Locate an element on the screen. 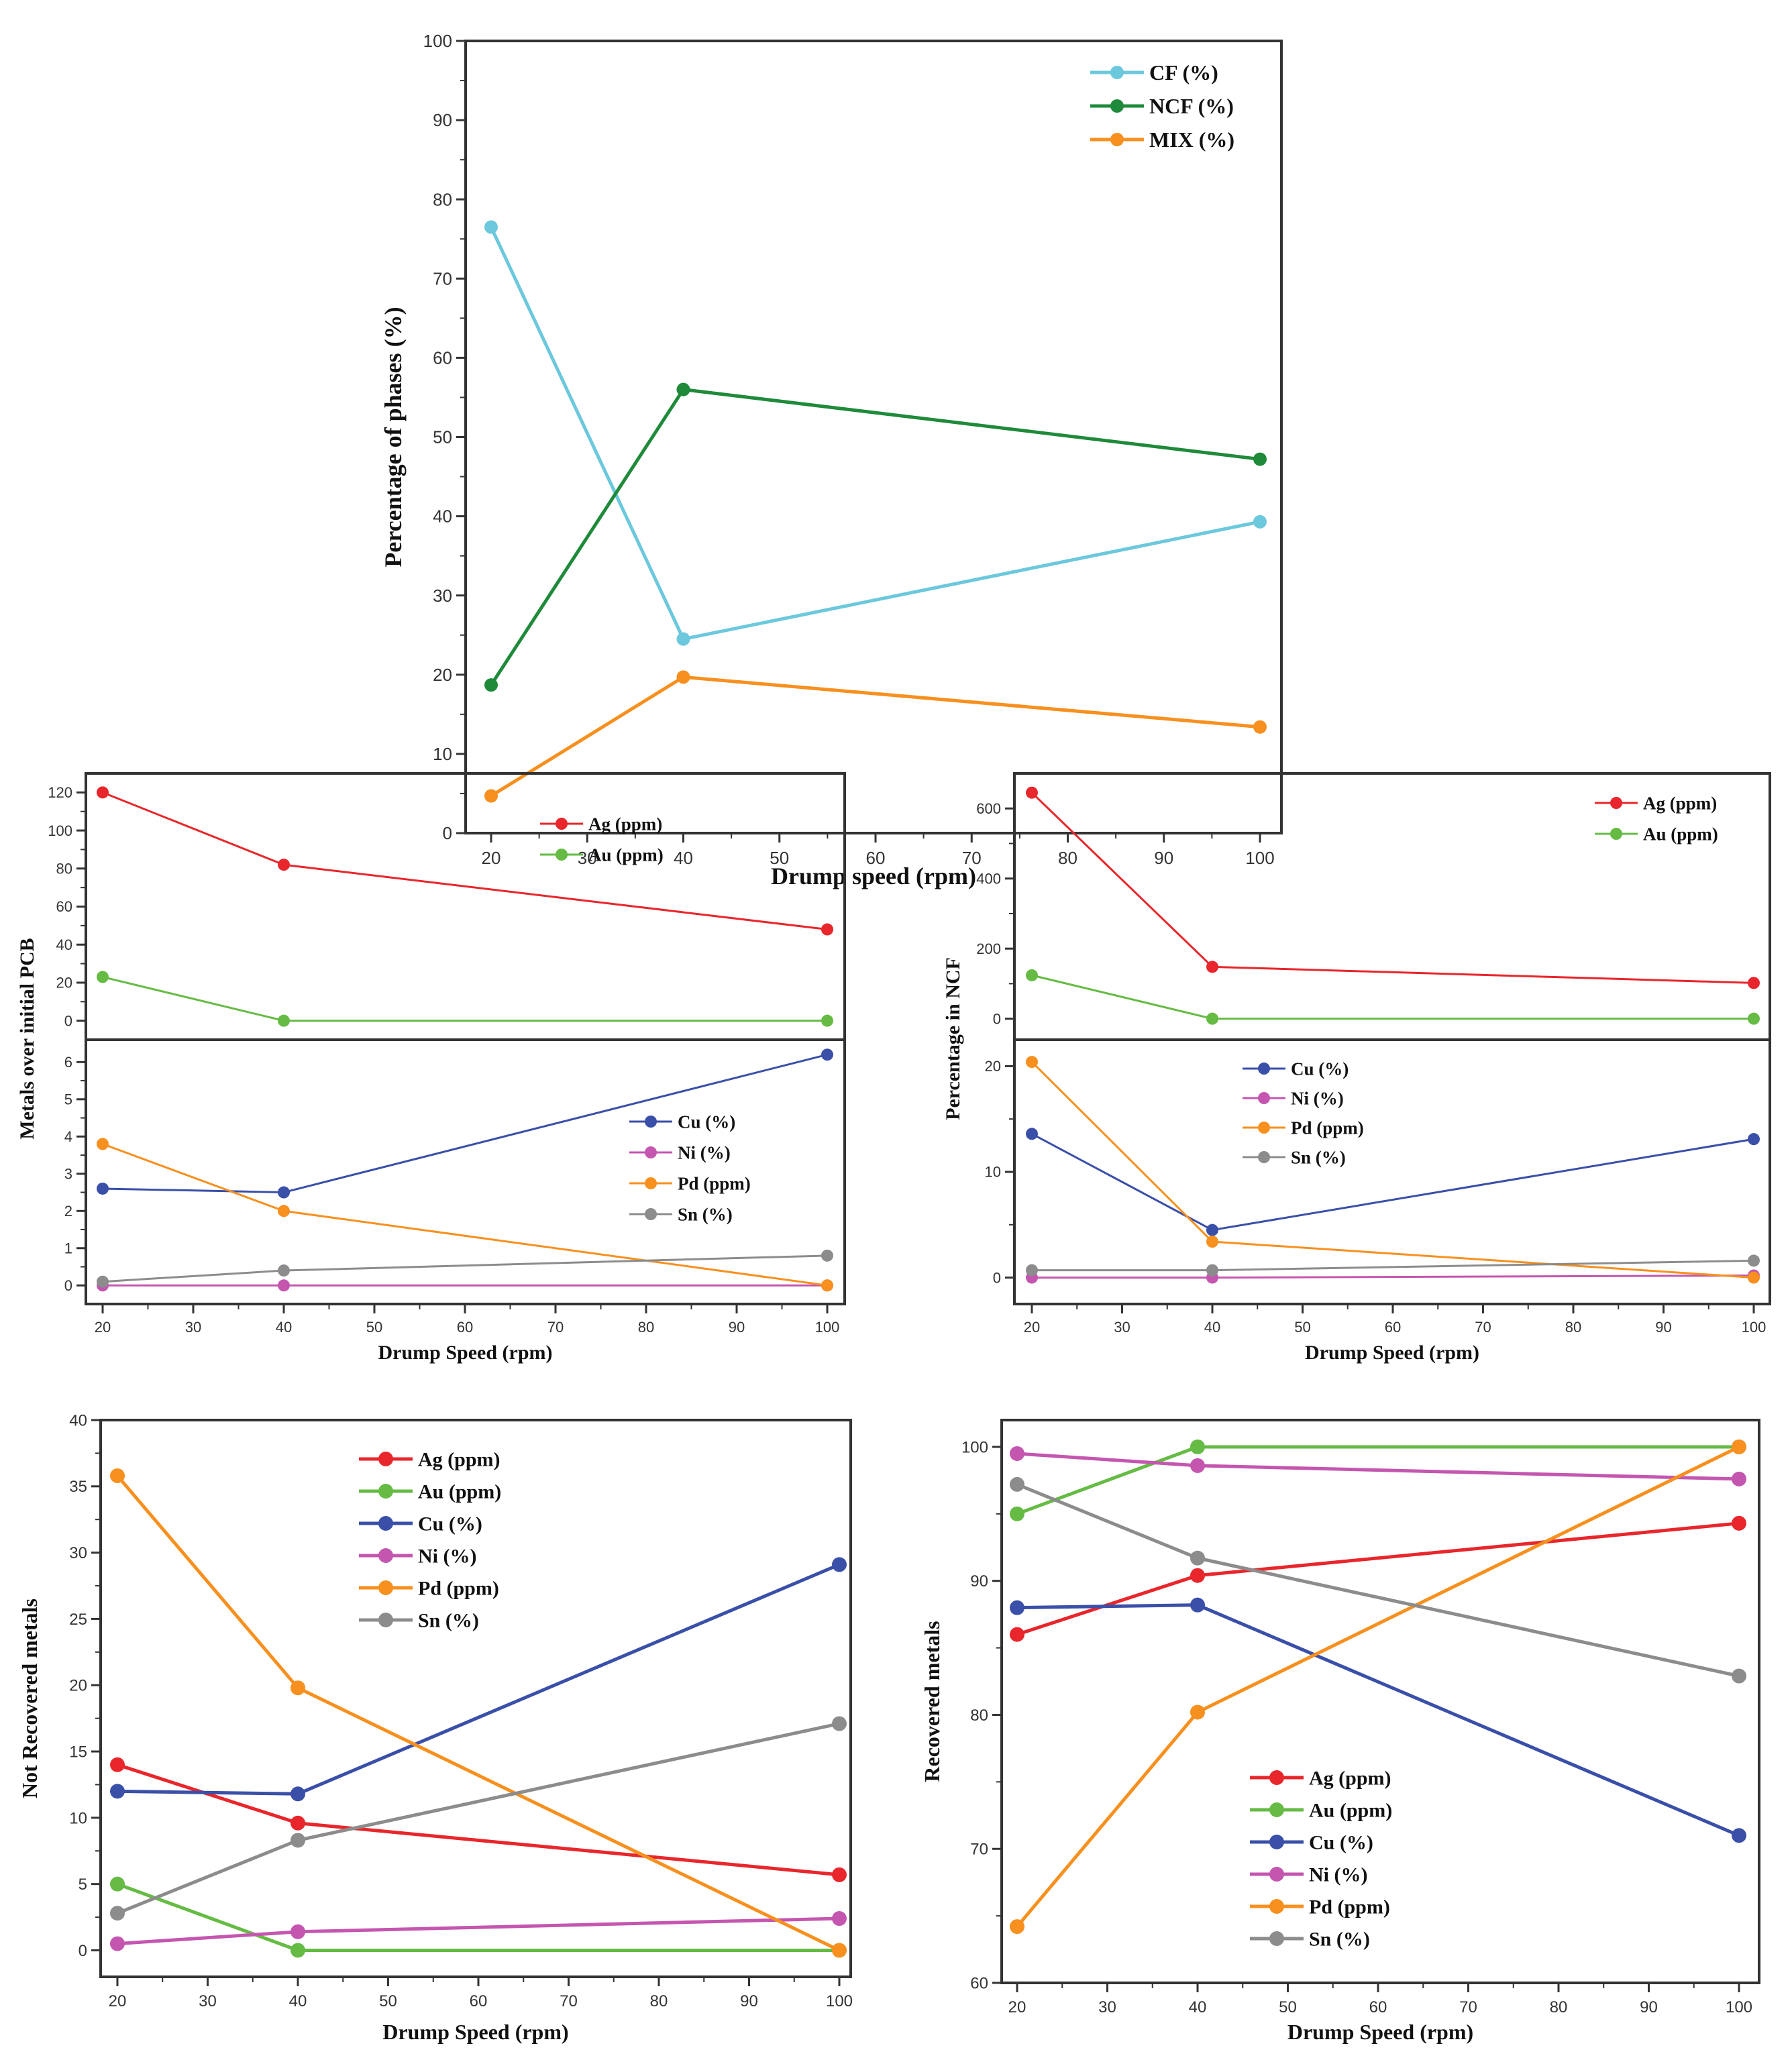 Image resolution: width=1792 pixels, height=2058 pixels. x-tick-label: 40 is located at coordinates (298, 2001).